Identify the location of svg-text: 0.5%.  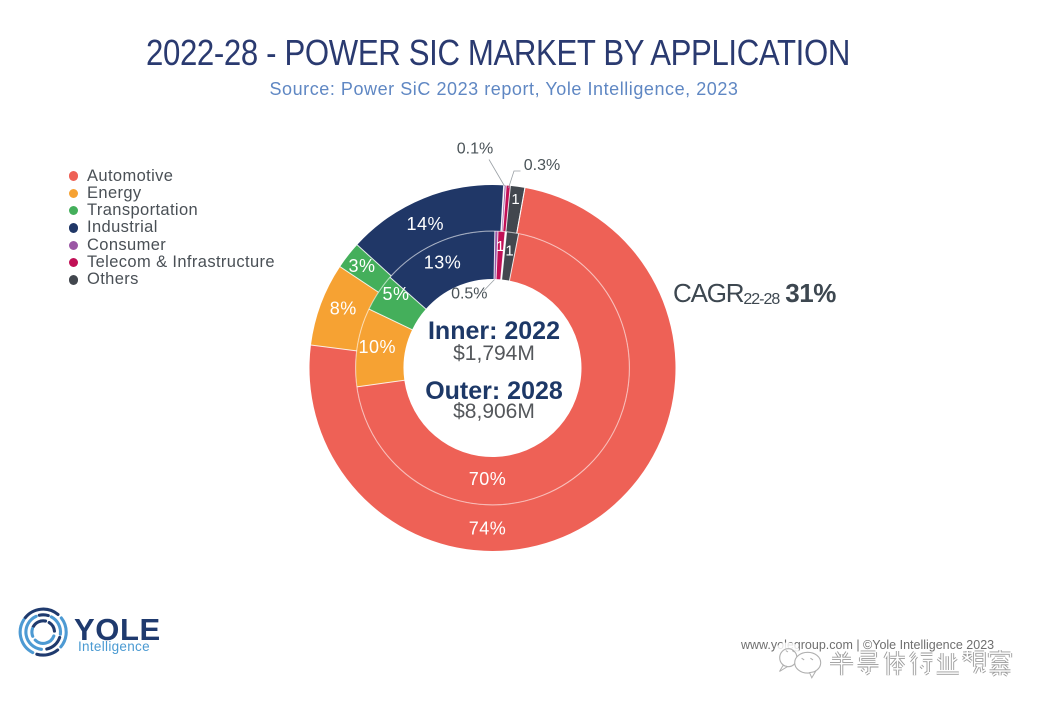
(469, 294).